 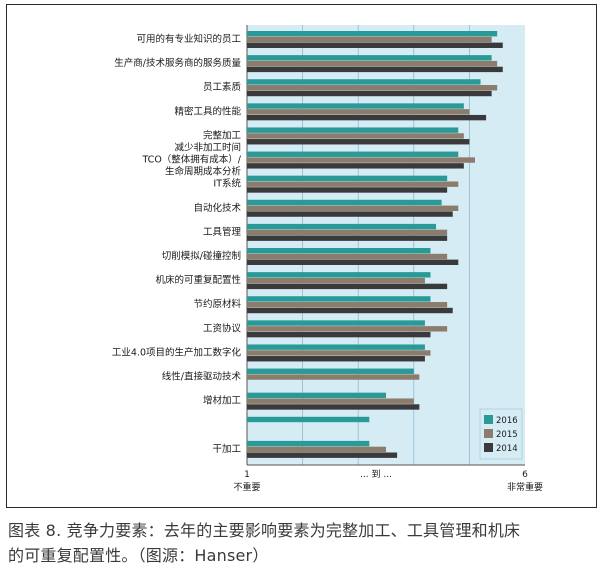 I want to click on x-tick-label: 1, so click(x=247, y=475).